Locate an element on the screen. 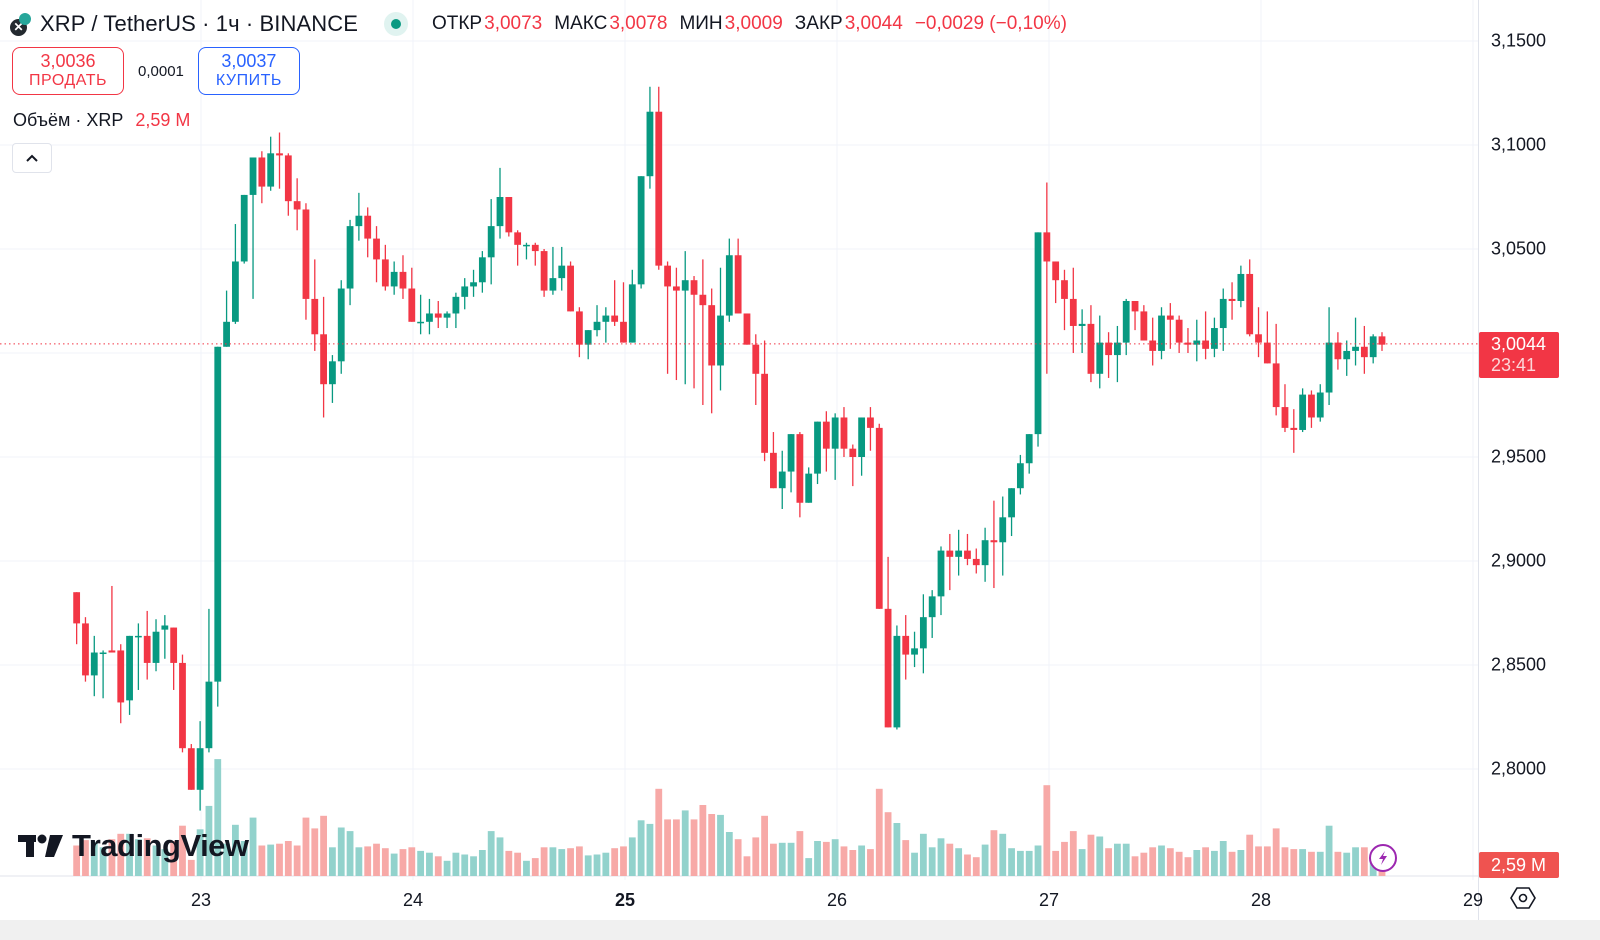 This screenshot has height=940, width=1600. market-open-status-icon is located at coordinates (395, 24).